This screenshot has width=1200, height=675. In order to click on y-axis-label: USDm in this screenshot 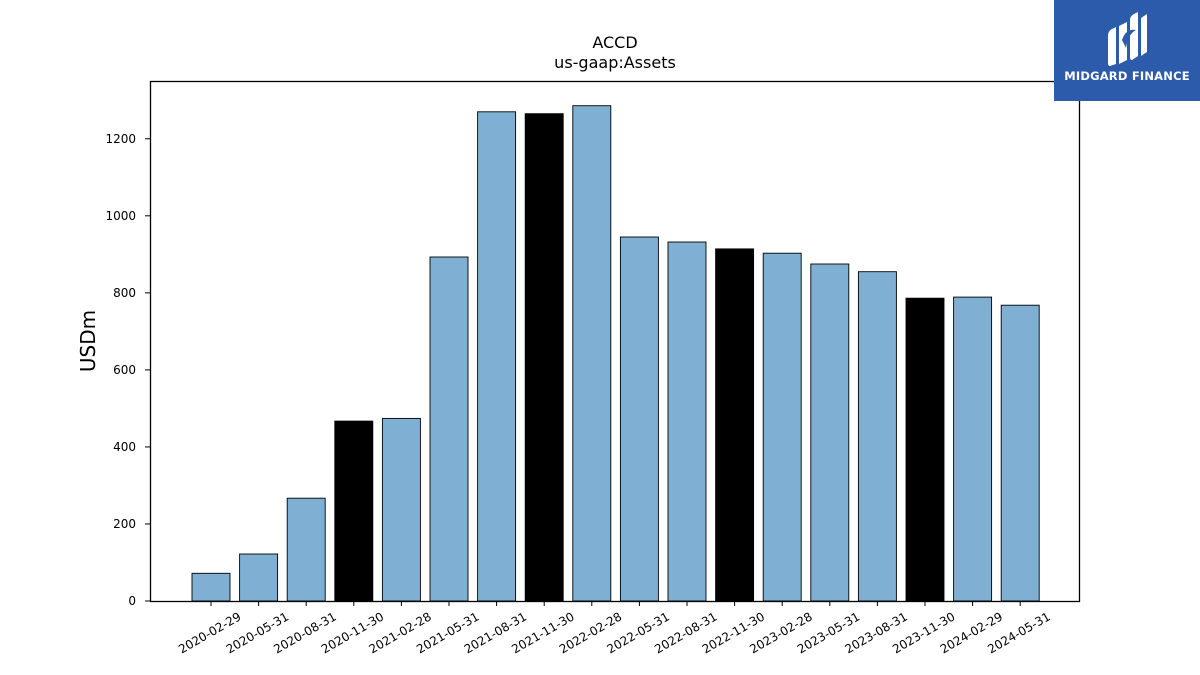, I will do `click(88, 341)`.